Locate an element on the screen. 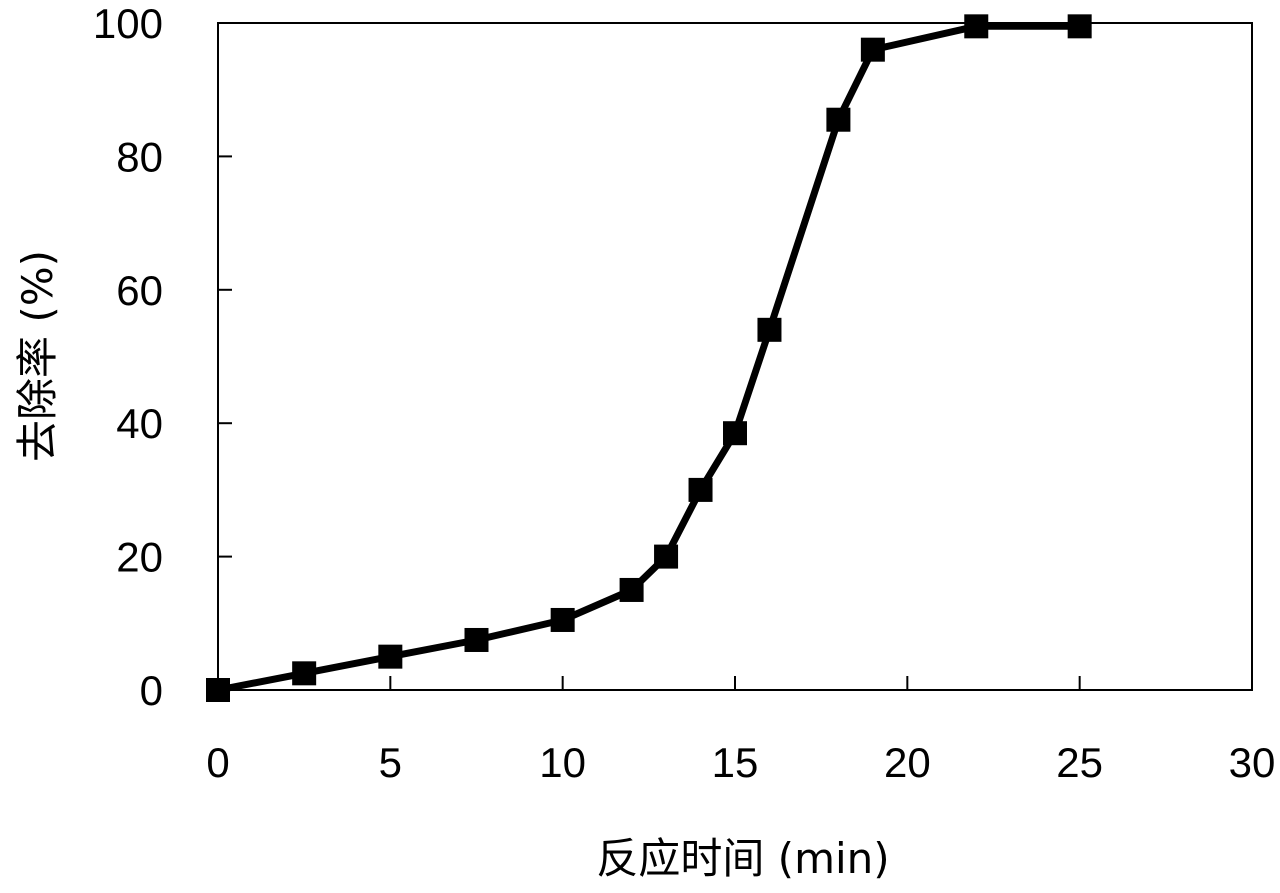  x-tick-label: 20 is located at coordinates (907, 762).